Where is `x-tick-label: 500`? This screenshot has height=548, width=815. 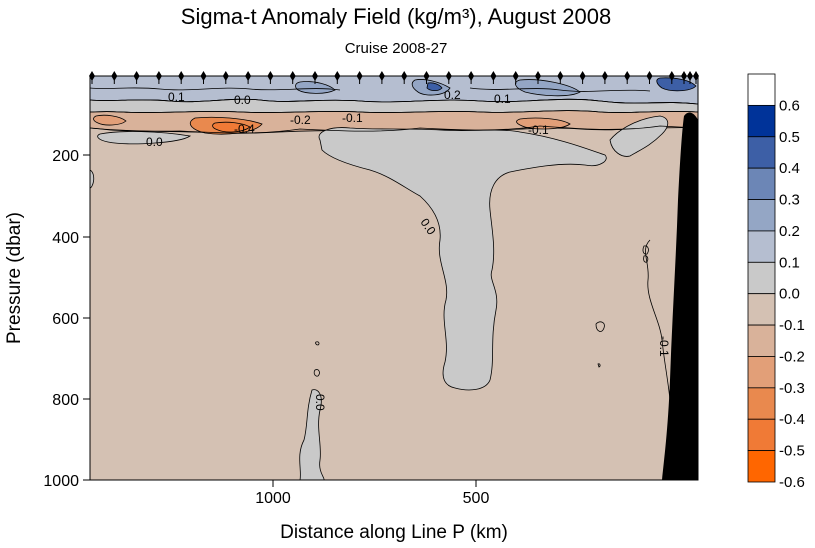
x-tick-label: 500 is located at coordinates (476, 498).